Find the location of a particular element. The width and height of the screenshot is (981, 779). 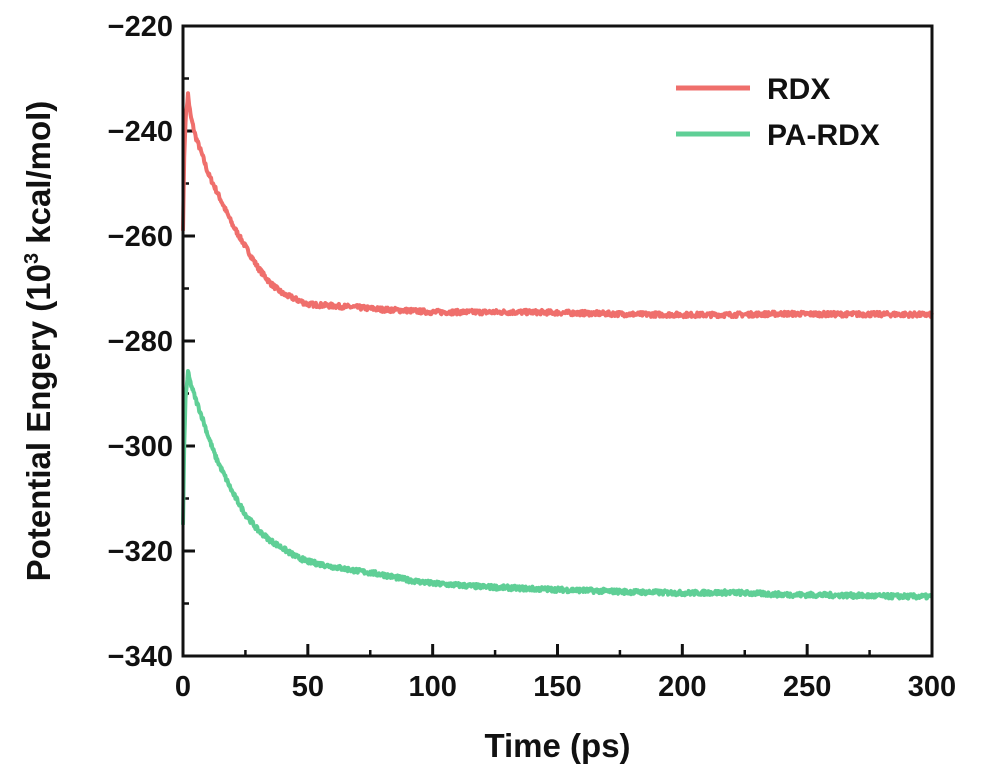

x-tick-label: 150 is located at coordinates (557, 687).